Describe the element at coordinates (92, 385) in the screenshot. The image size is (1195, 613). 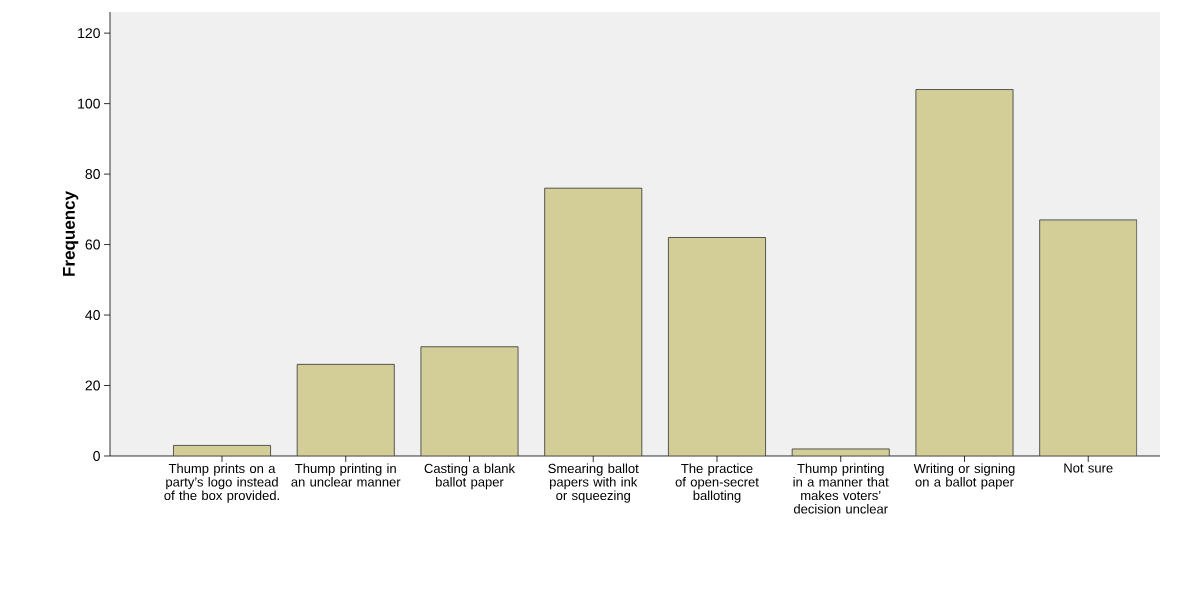
I see `y-tick-label: 20` at that location.